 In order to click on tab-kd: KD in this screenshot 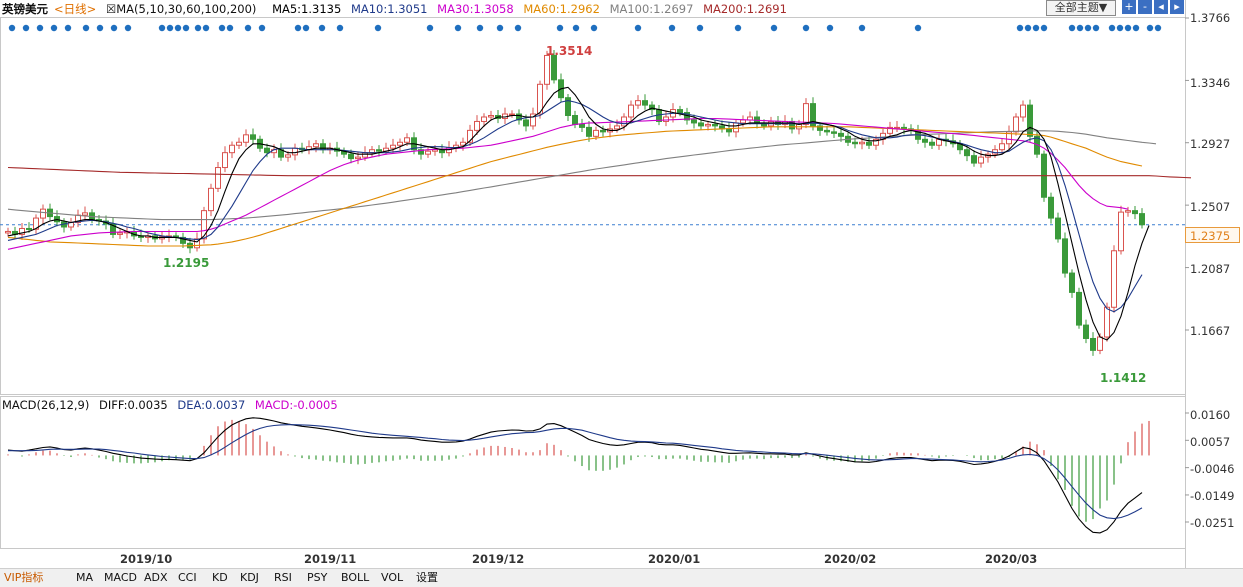, I will do `click(220, 577)`.